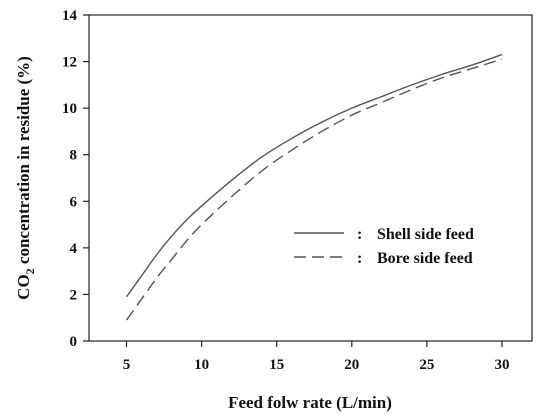 This screenshot has width=550, height=415. Describe the element at coordinates (74, 342) in the screenshot. I see `y-tick-label: 0` at that location.